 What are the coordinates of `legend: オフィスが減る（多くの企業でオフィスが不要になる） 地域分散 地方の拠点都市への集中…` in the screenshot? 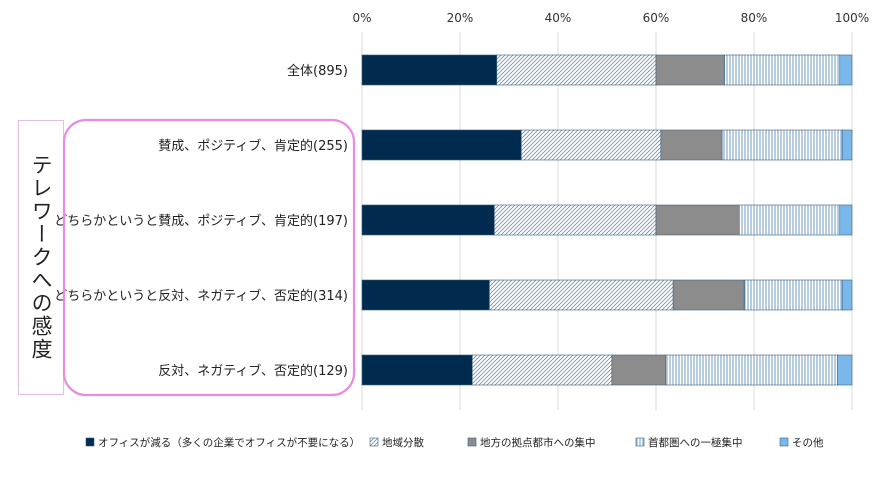 It's located at (454, 442).